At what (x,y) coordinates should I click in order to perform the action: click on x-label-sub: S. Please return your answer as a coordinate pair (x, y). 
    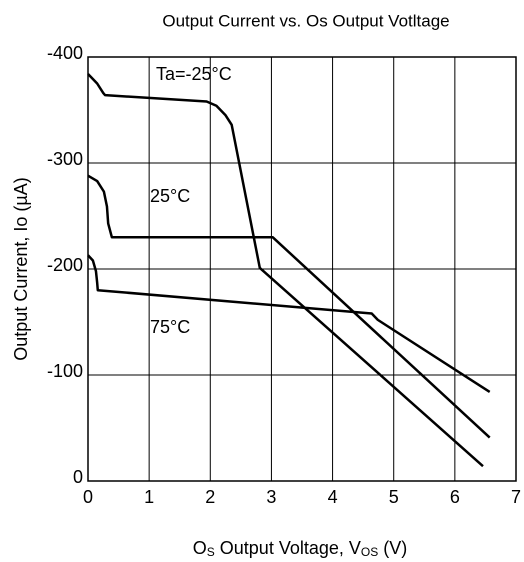
    Looking at the image, I should click on (211, 552).